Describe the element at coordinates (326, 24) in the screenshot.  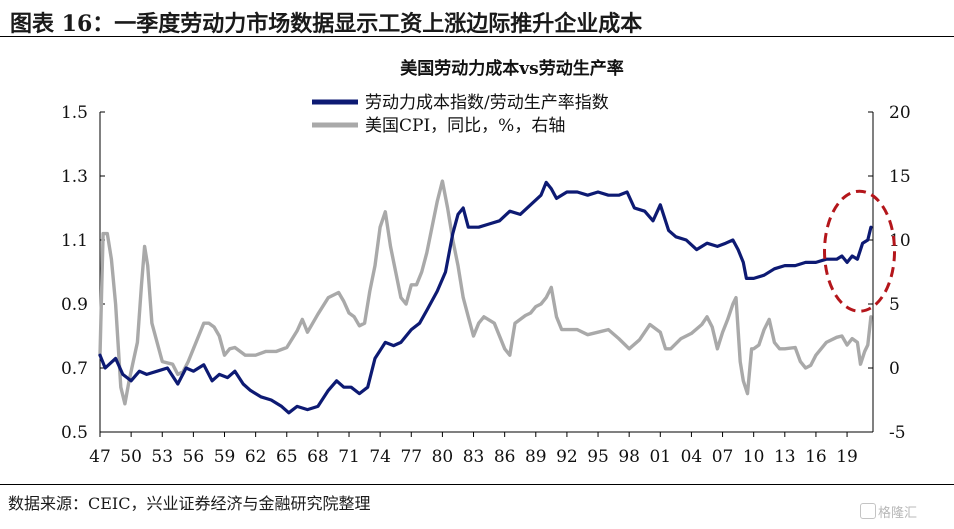
I see `figure-title: 图表 16：一季度劳动力市场数据显示工资上涨边际推升企业成本` at that location.